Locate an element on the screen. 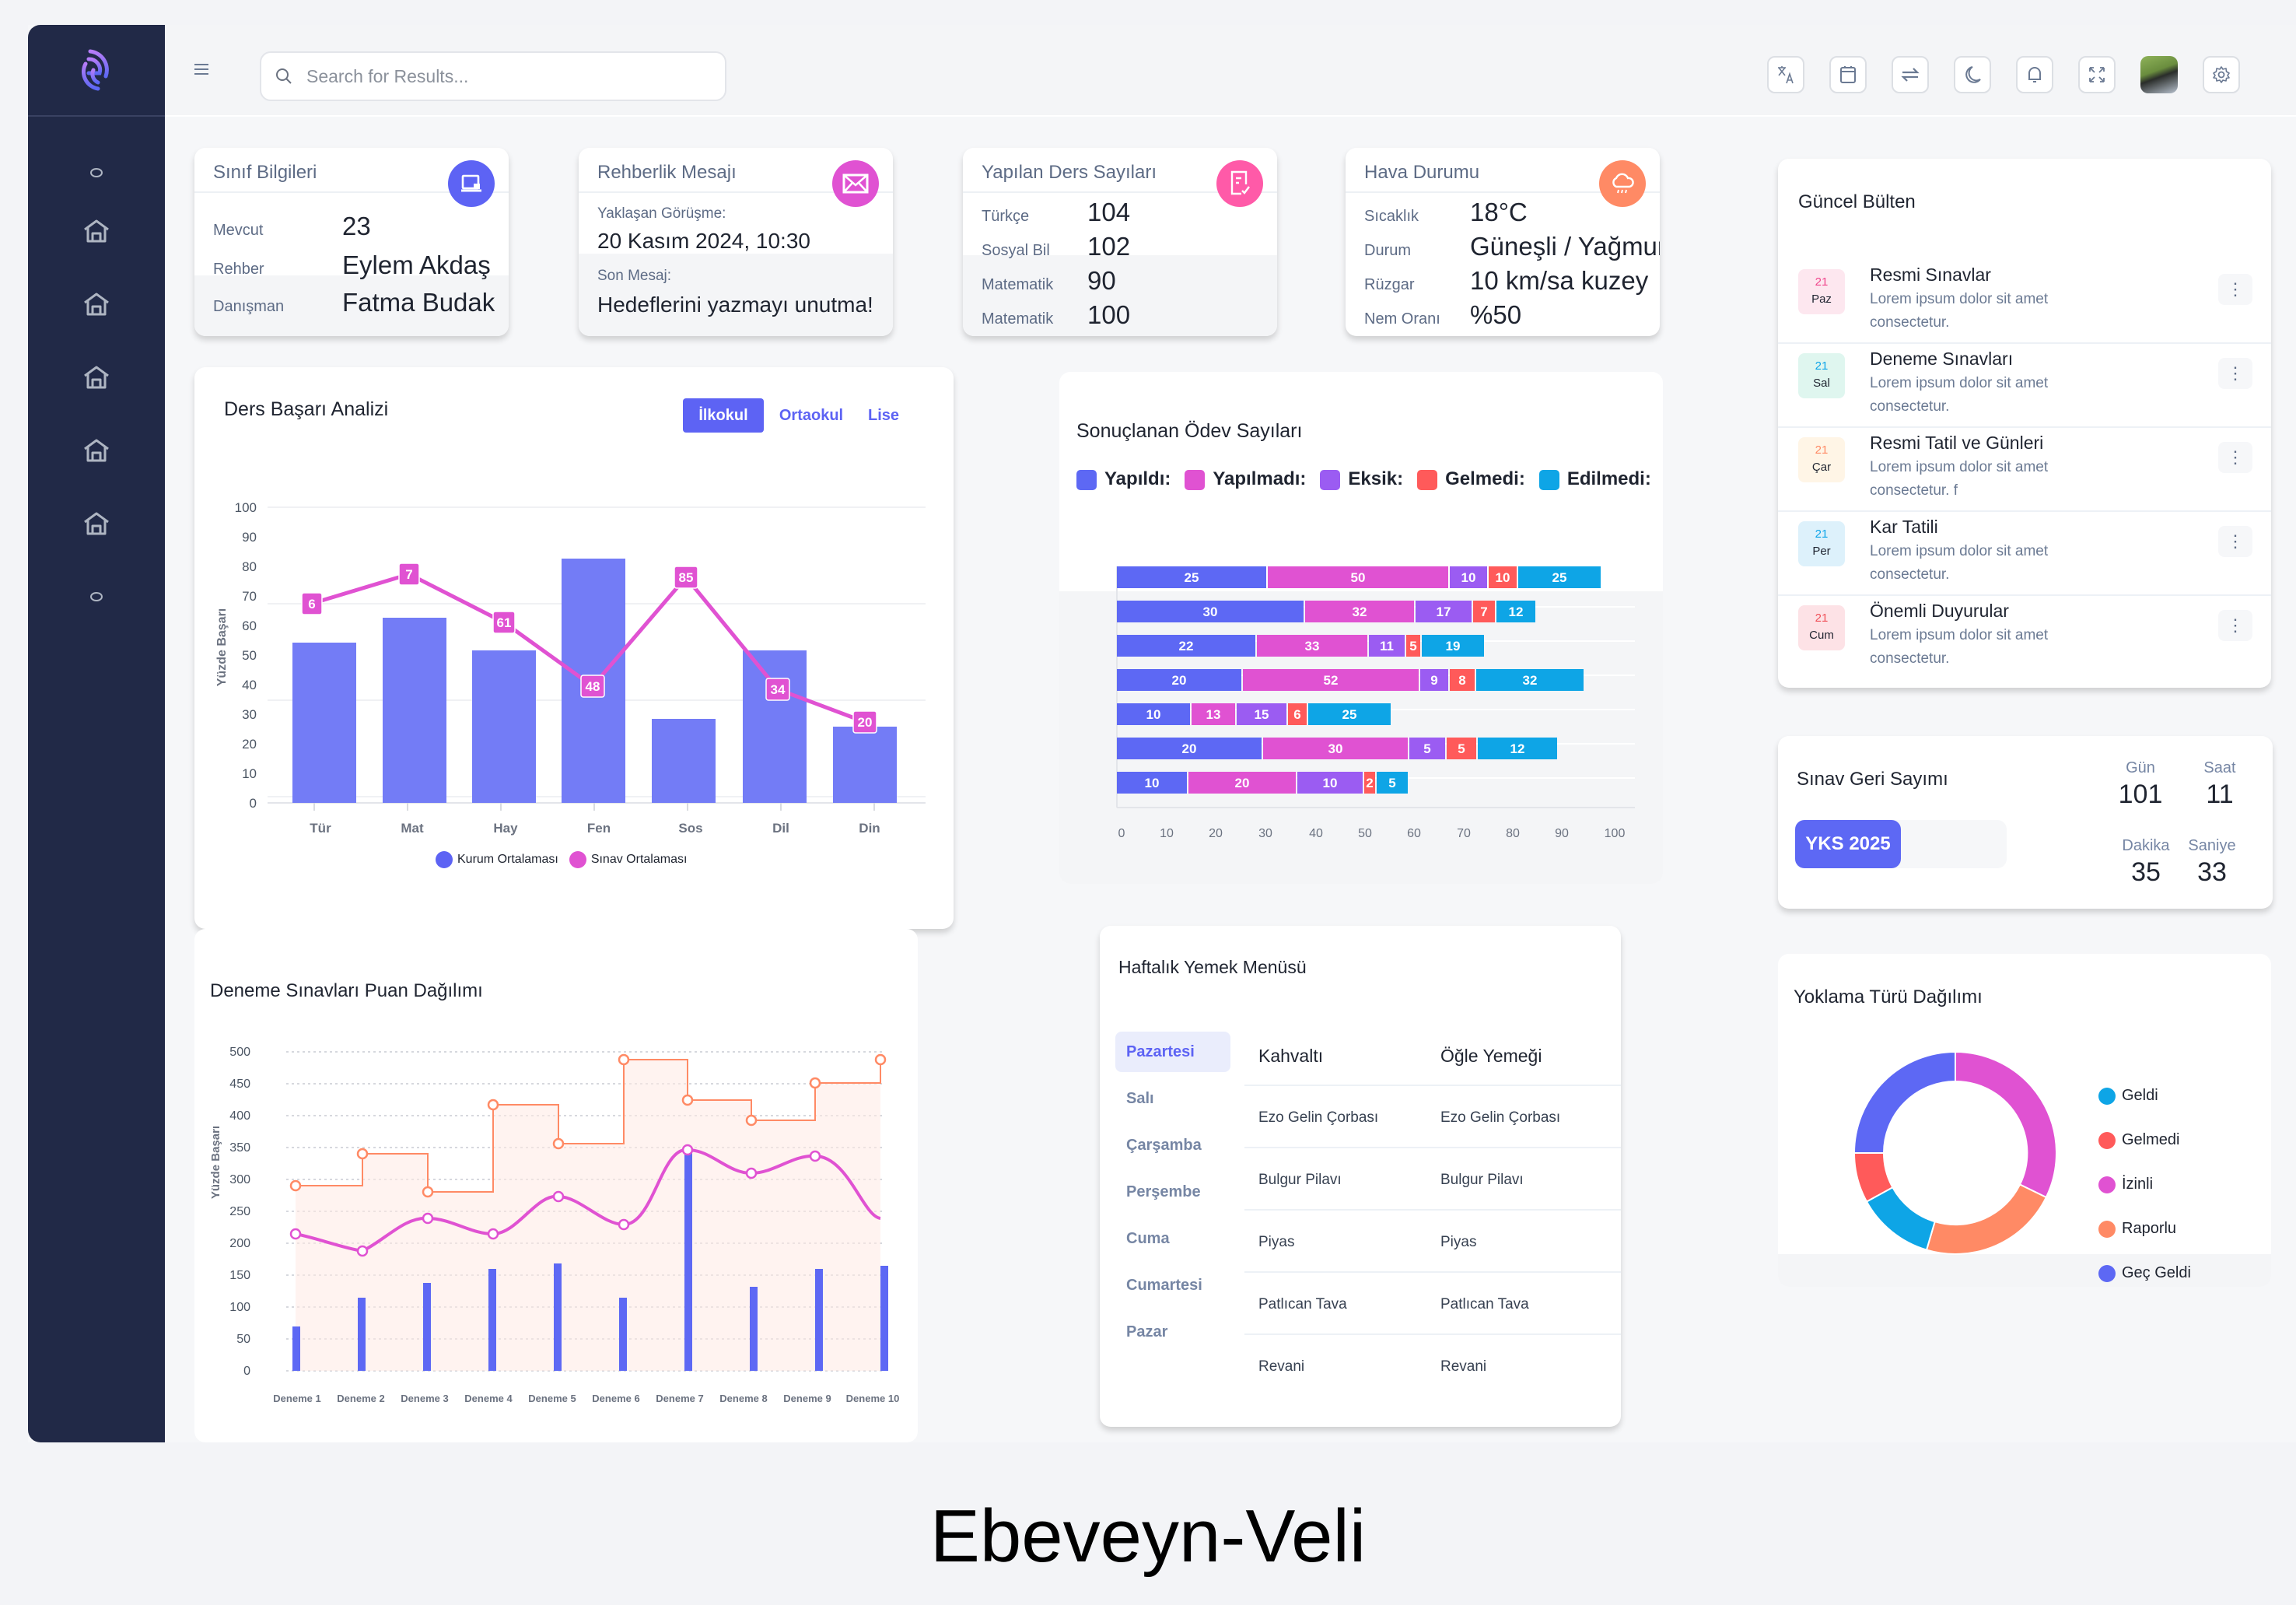 The image size is (2296, 1605). sidebar-item-circle-bottom is located at coordinates (97, 596).